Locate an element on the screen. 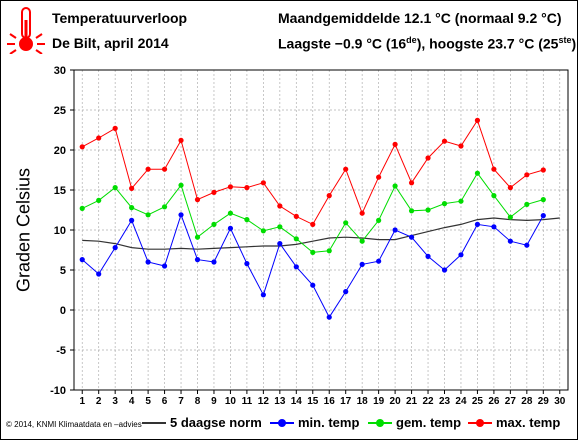  y-tick-label: 5 is located at coordinates (63, 271).